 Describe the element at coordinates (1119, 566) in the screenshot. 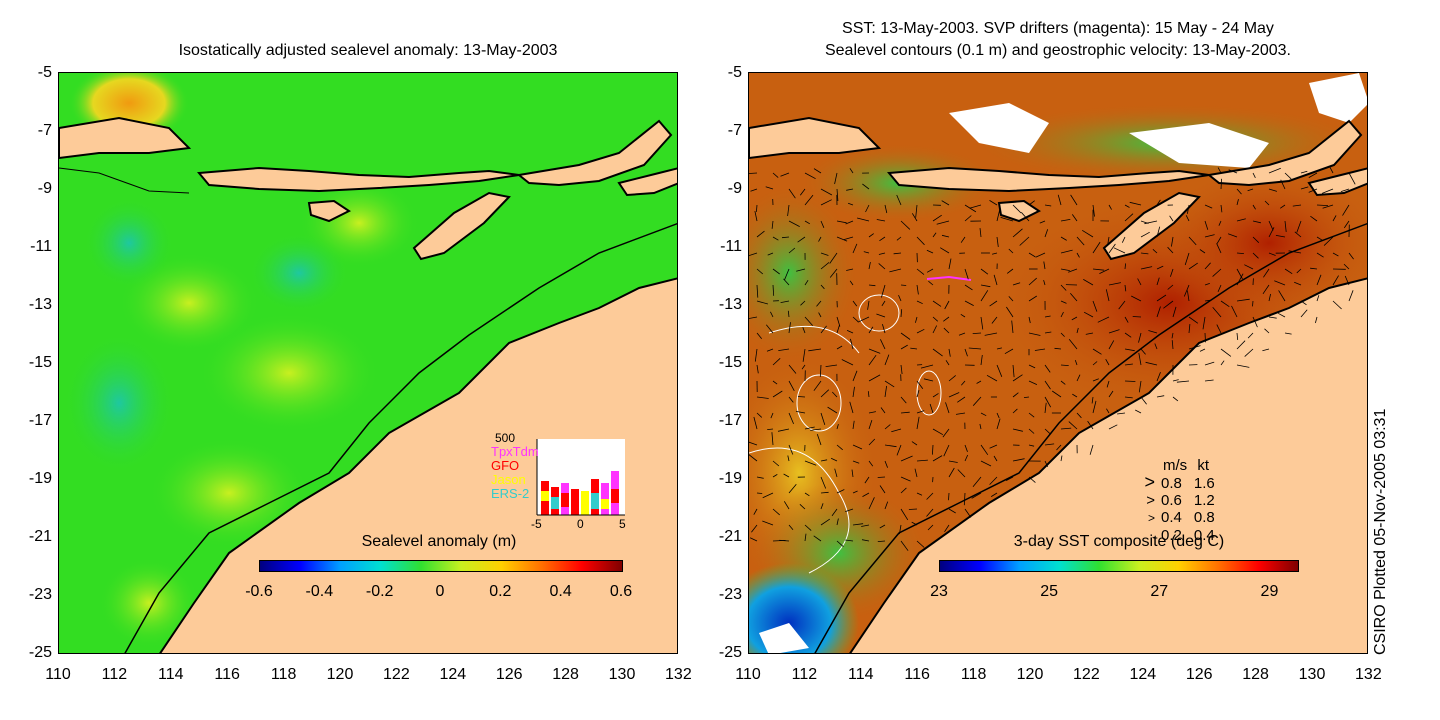

I see `sst-colorbar` at that location.